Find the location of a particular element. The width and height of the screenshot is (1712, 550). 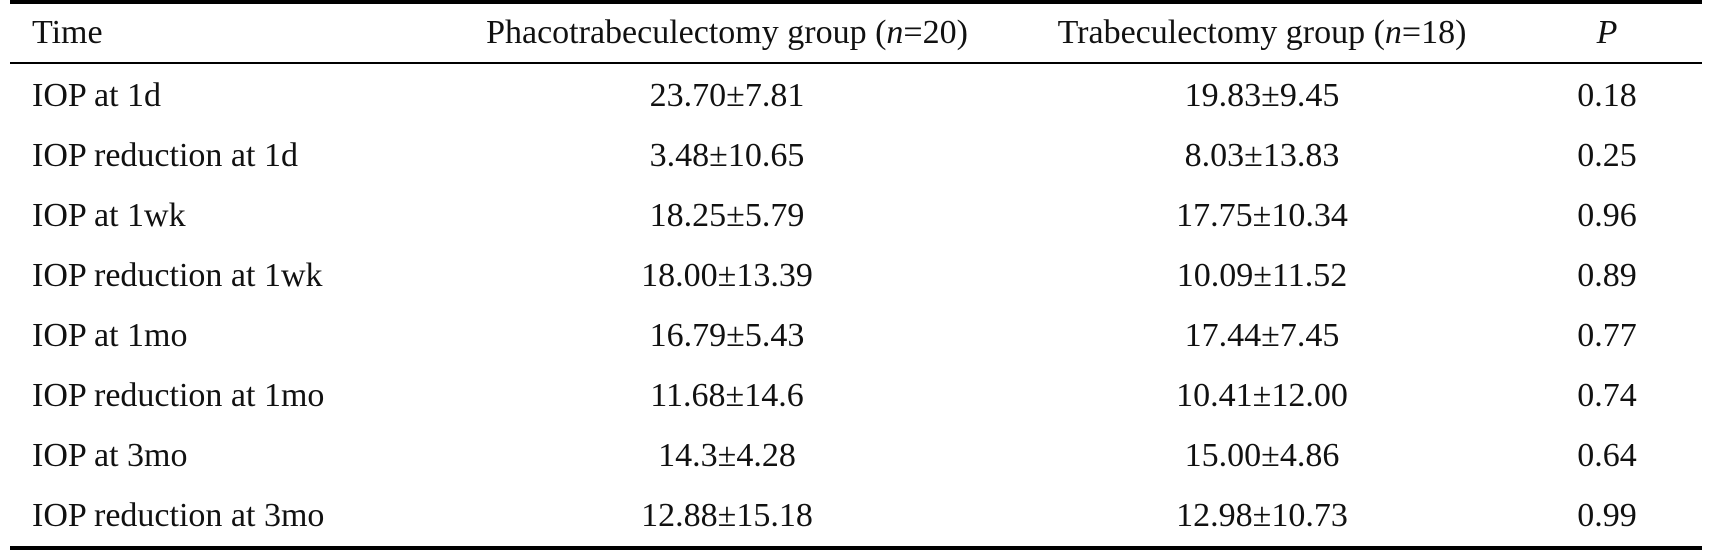

header-phaco-suffix: =20) is located at coordinates (935, 32).